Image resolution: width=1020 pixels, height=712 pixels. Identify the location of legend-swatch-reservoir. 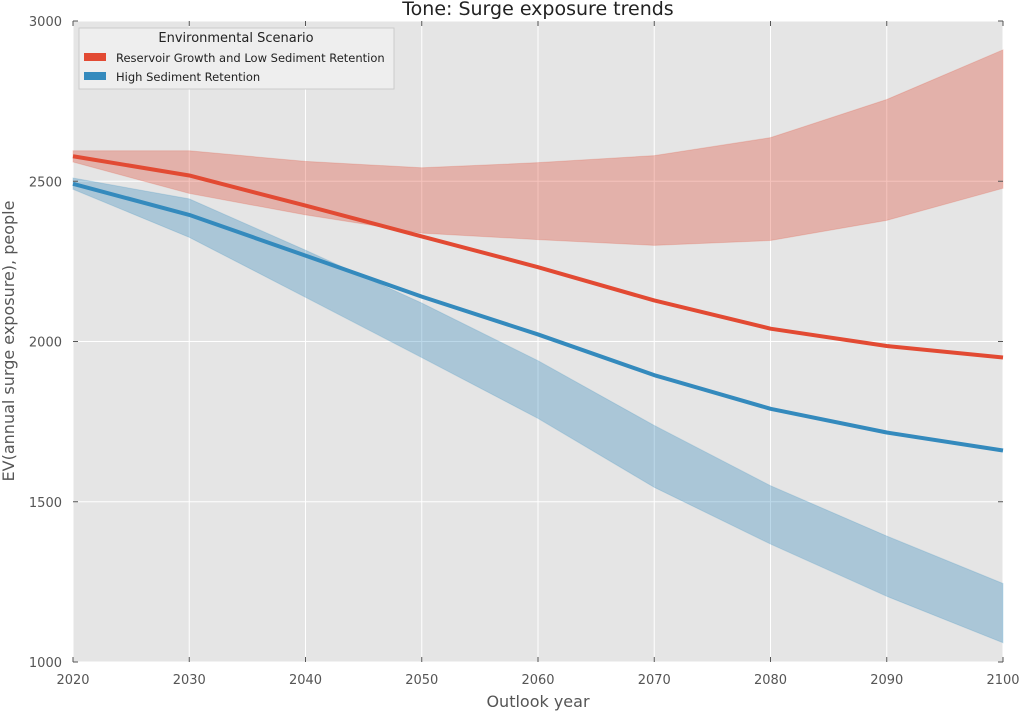
(95, 57).